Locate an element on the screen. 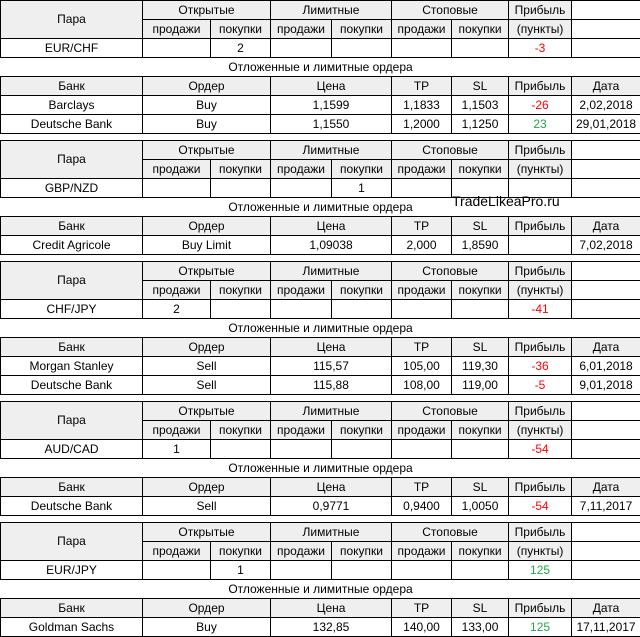 The height and width of the screenshot is (637, 640). open-sell-cell is located at coordinates (177, 48).